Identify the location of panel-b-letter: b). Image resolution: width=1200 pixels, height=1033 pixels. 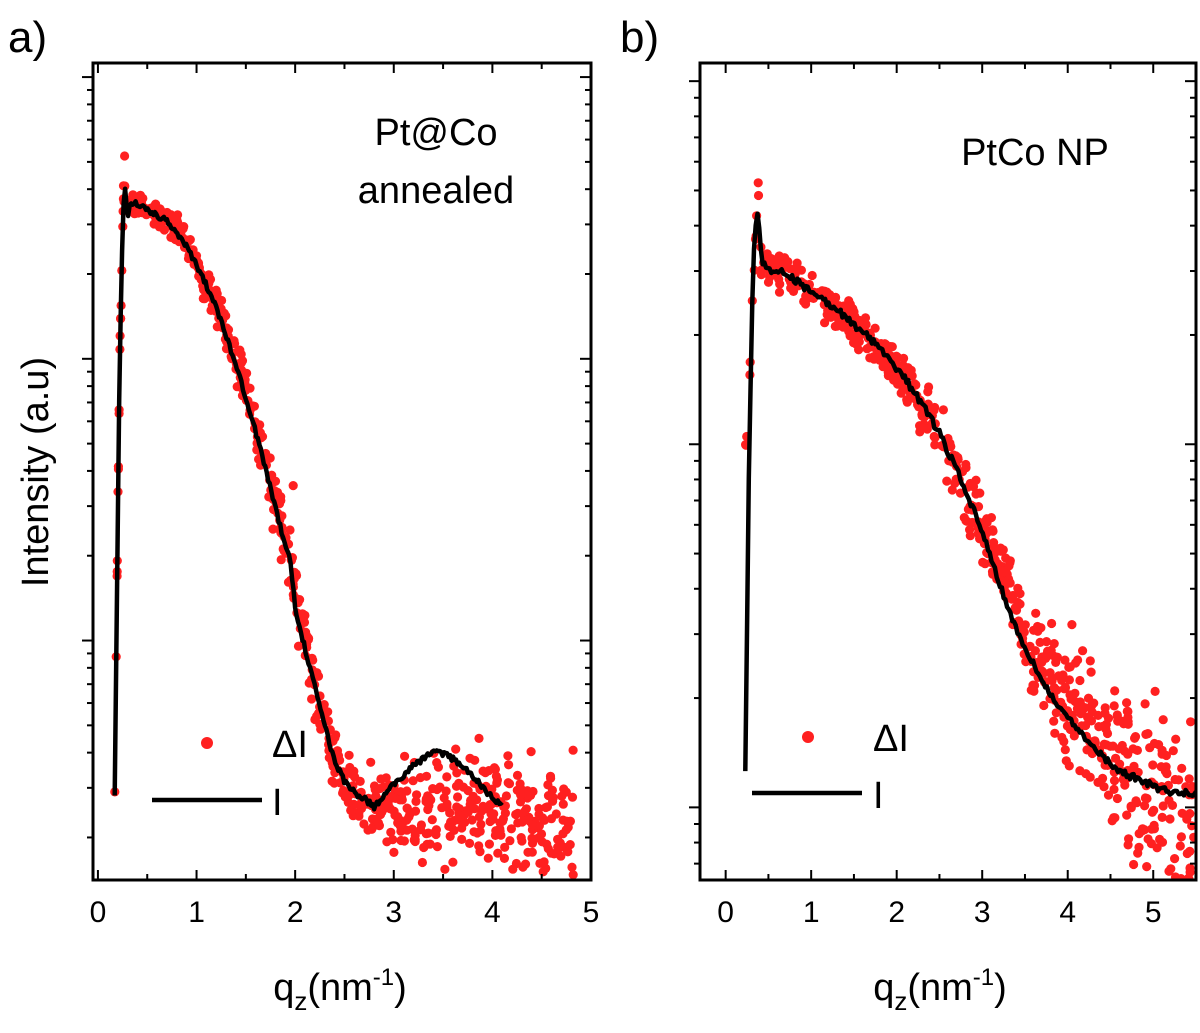
(639, 37).